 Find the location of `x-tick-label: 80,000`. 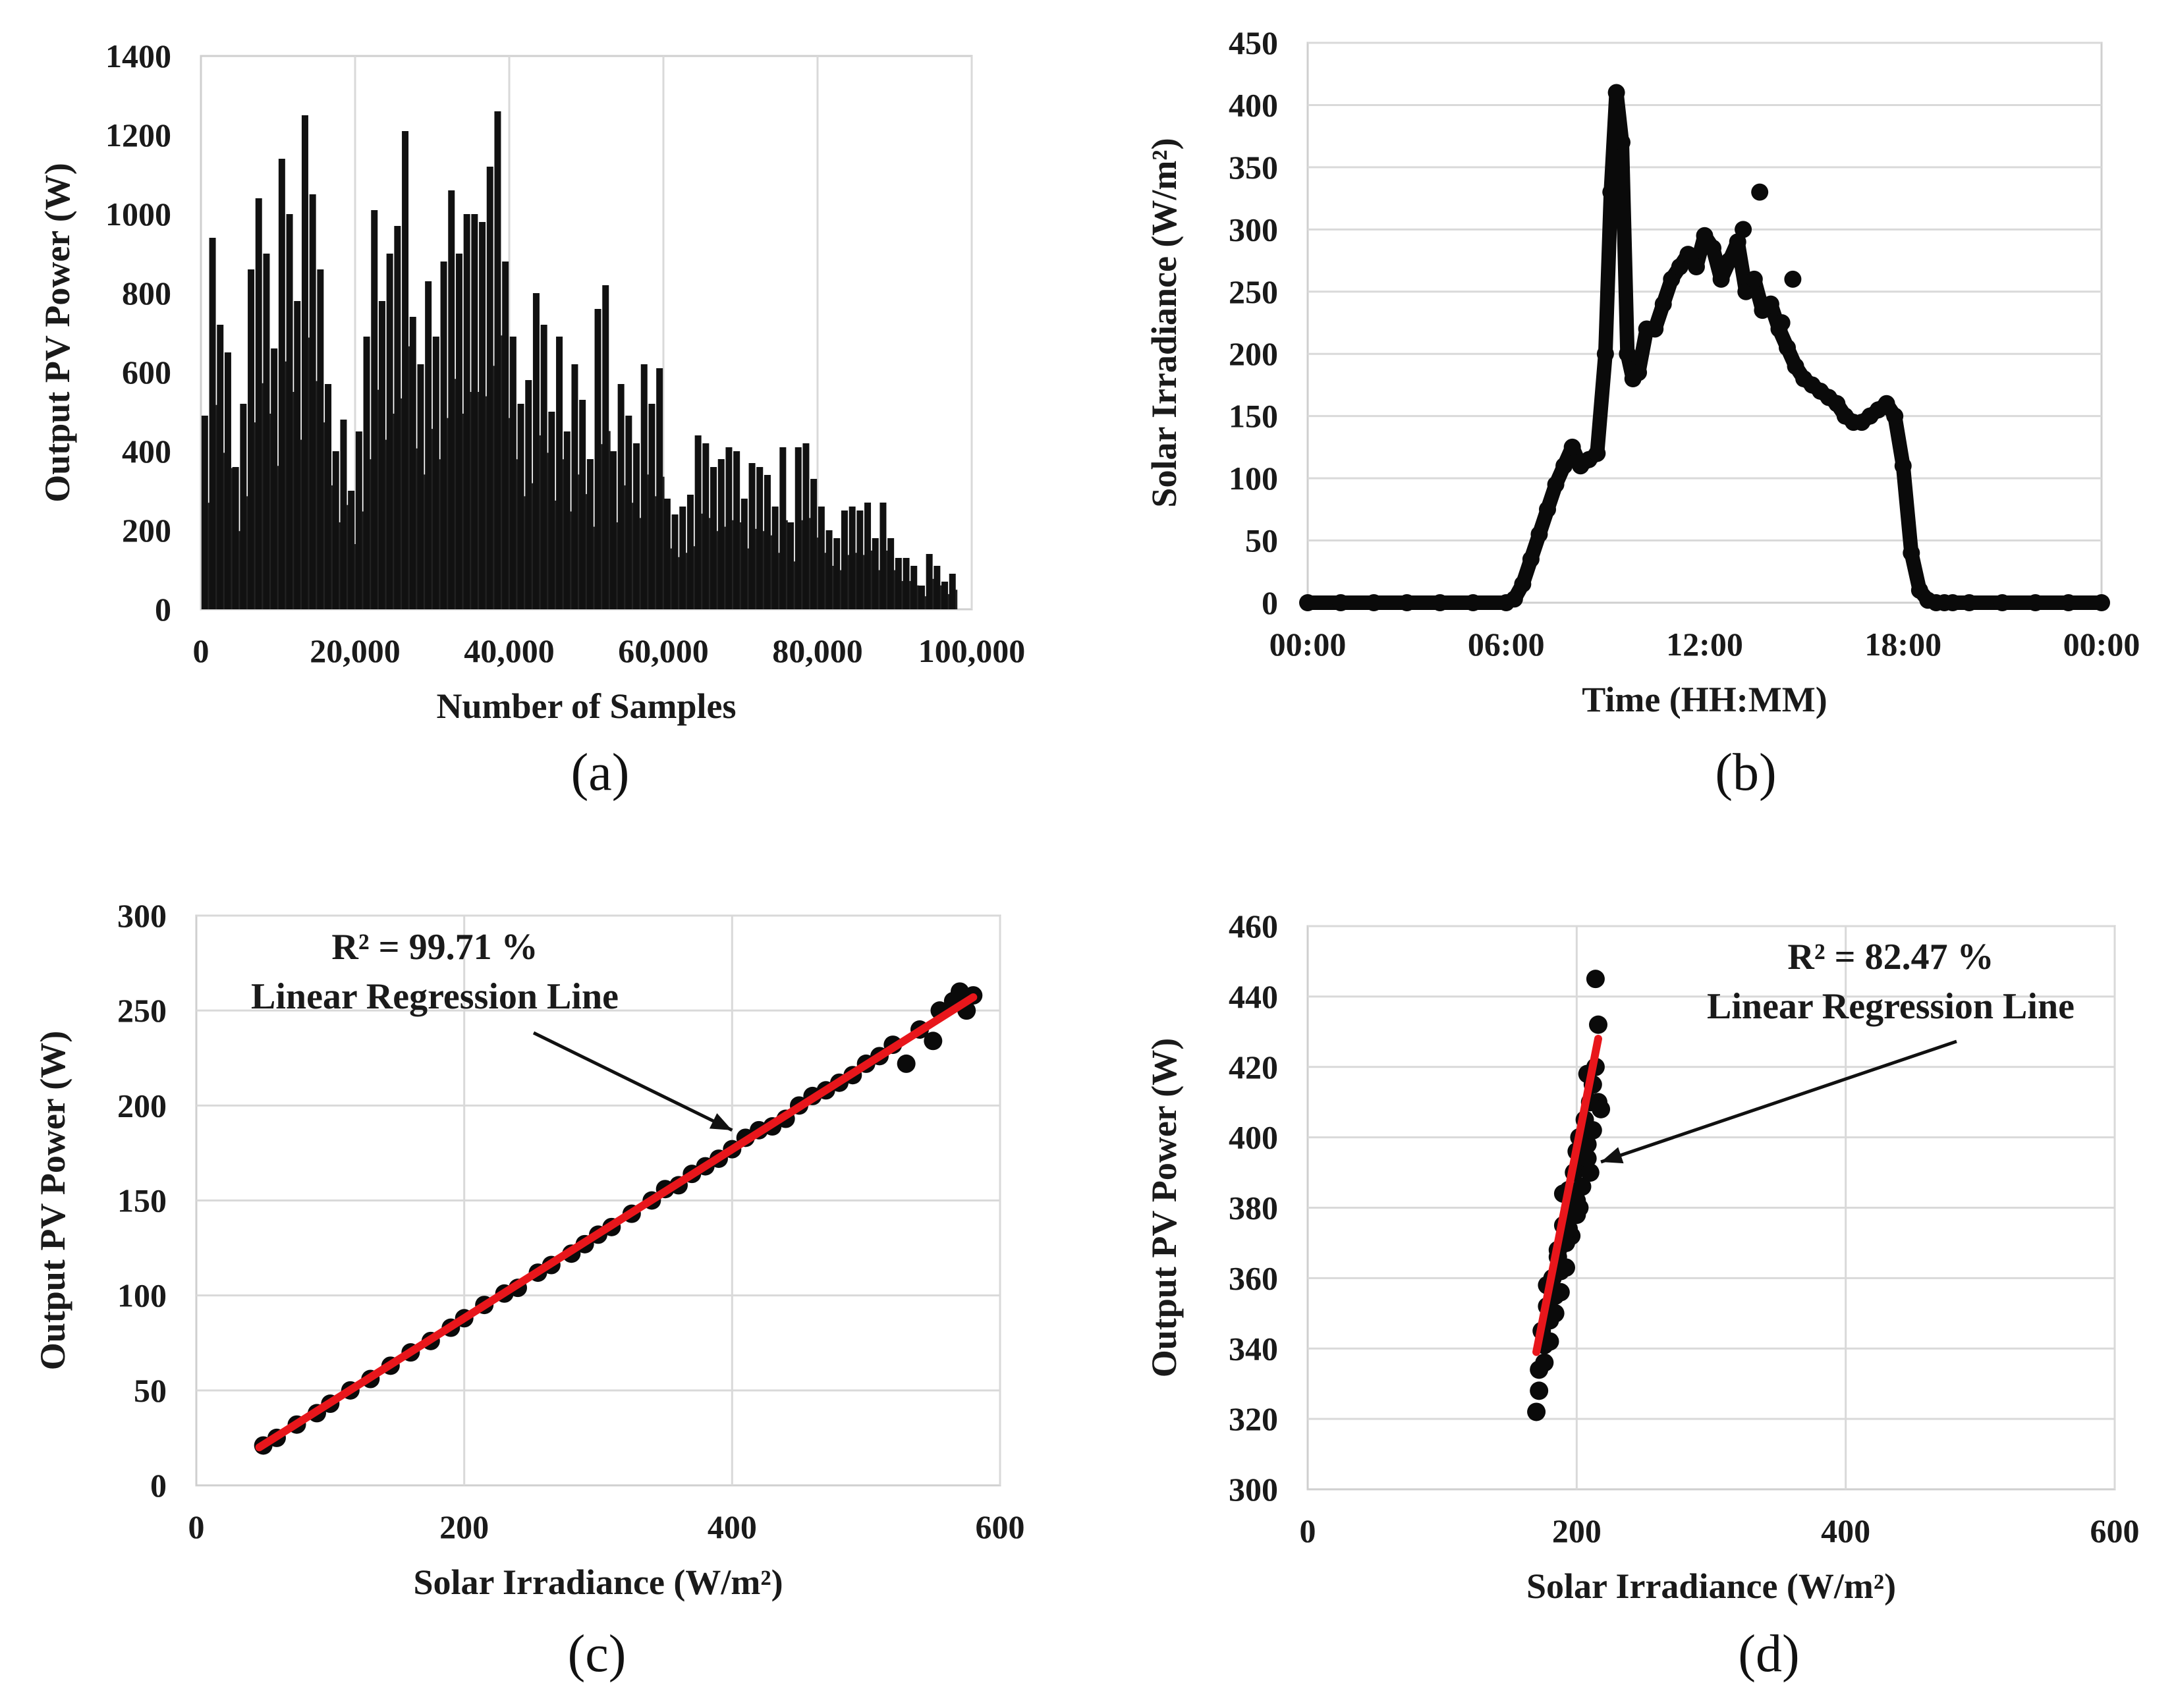

x-tick-label: 80,000 is located at coordinates (817, 650).